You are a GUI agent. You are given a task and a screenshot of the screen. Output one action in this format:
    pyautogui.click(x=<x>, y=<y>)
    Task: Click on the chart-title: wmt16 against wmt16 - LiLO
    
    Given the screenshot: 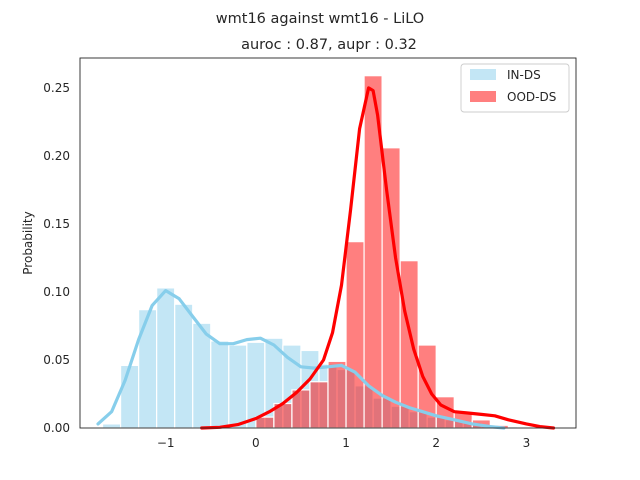 What is the action you would take?
    pyautogui.click(x=320, y=19)
    